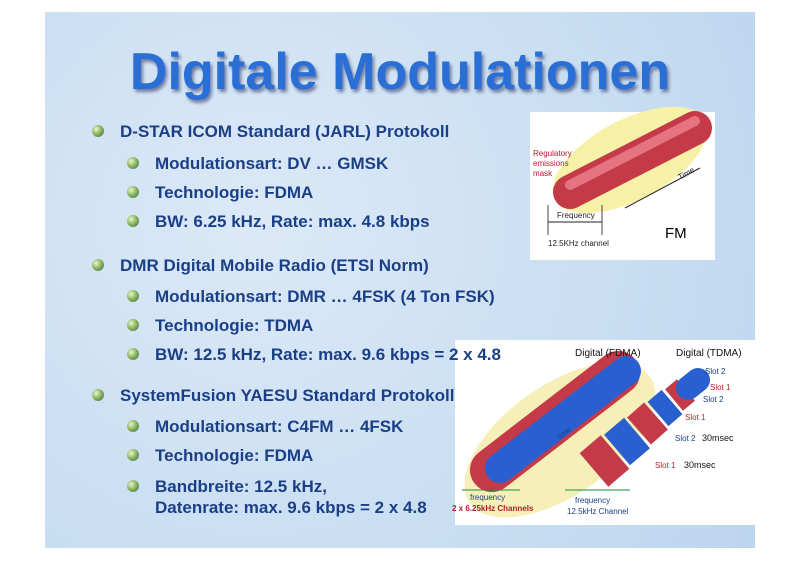 The height and width of the screenshot is (566, 800). What do you see at coordinates (285, 131) in the screenshot?
I see `section-heading: D-STAR ICOM Standard (JARL) Protokoll` at bounding box center [285, 131].